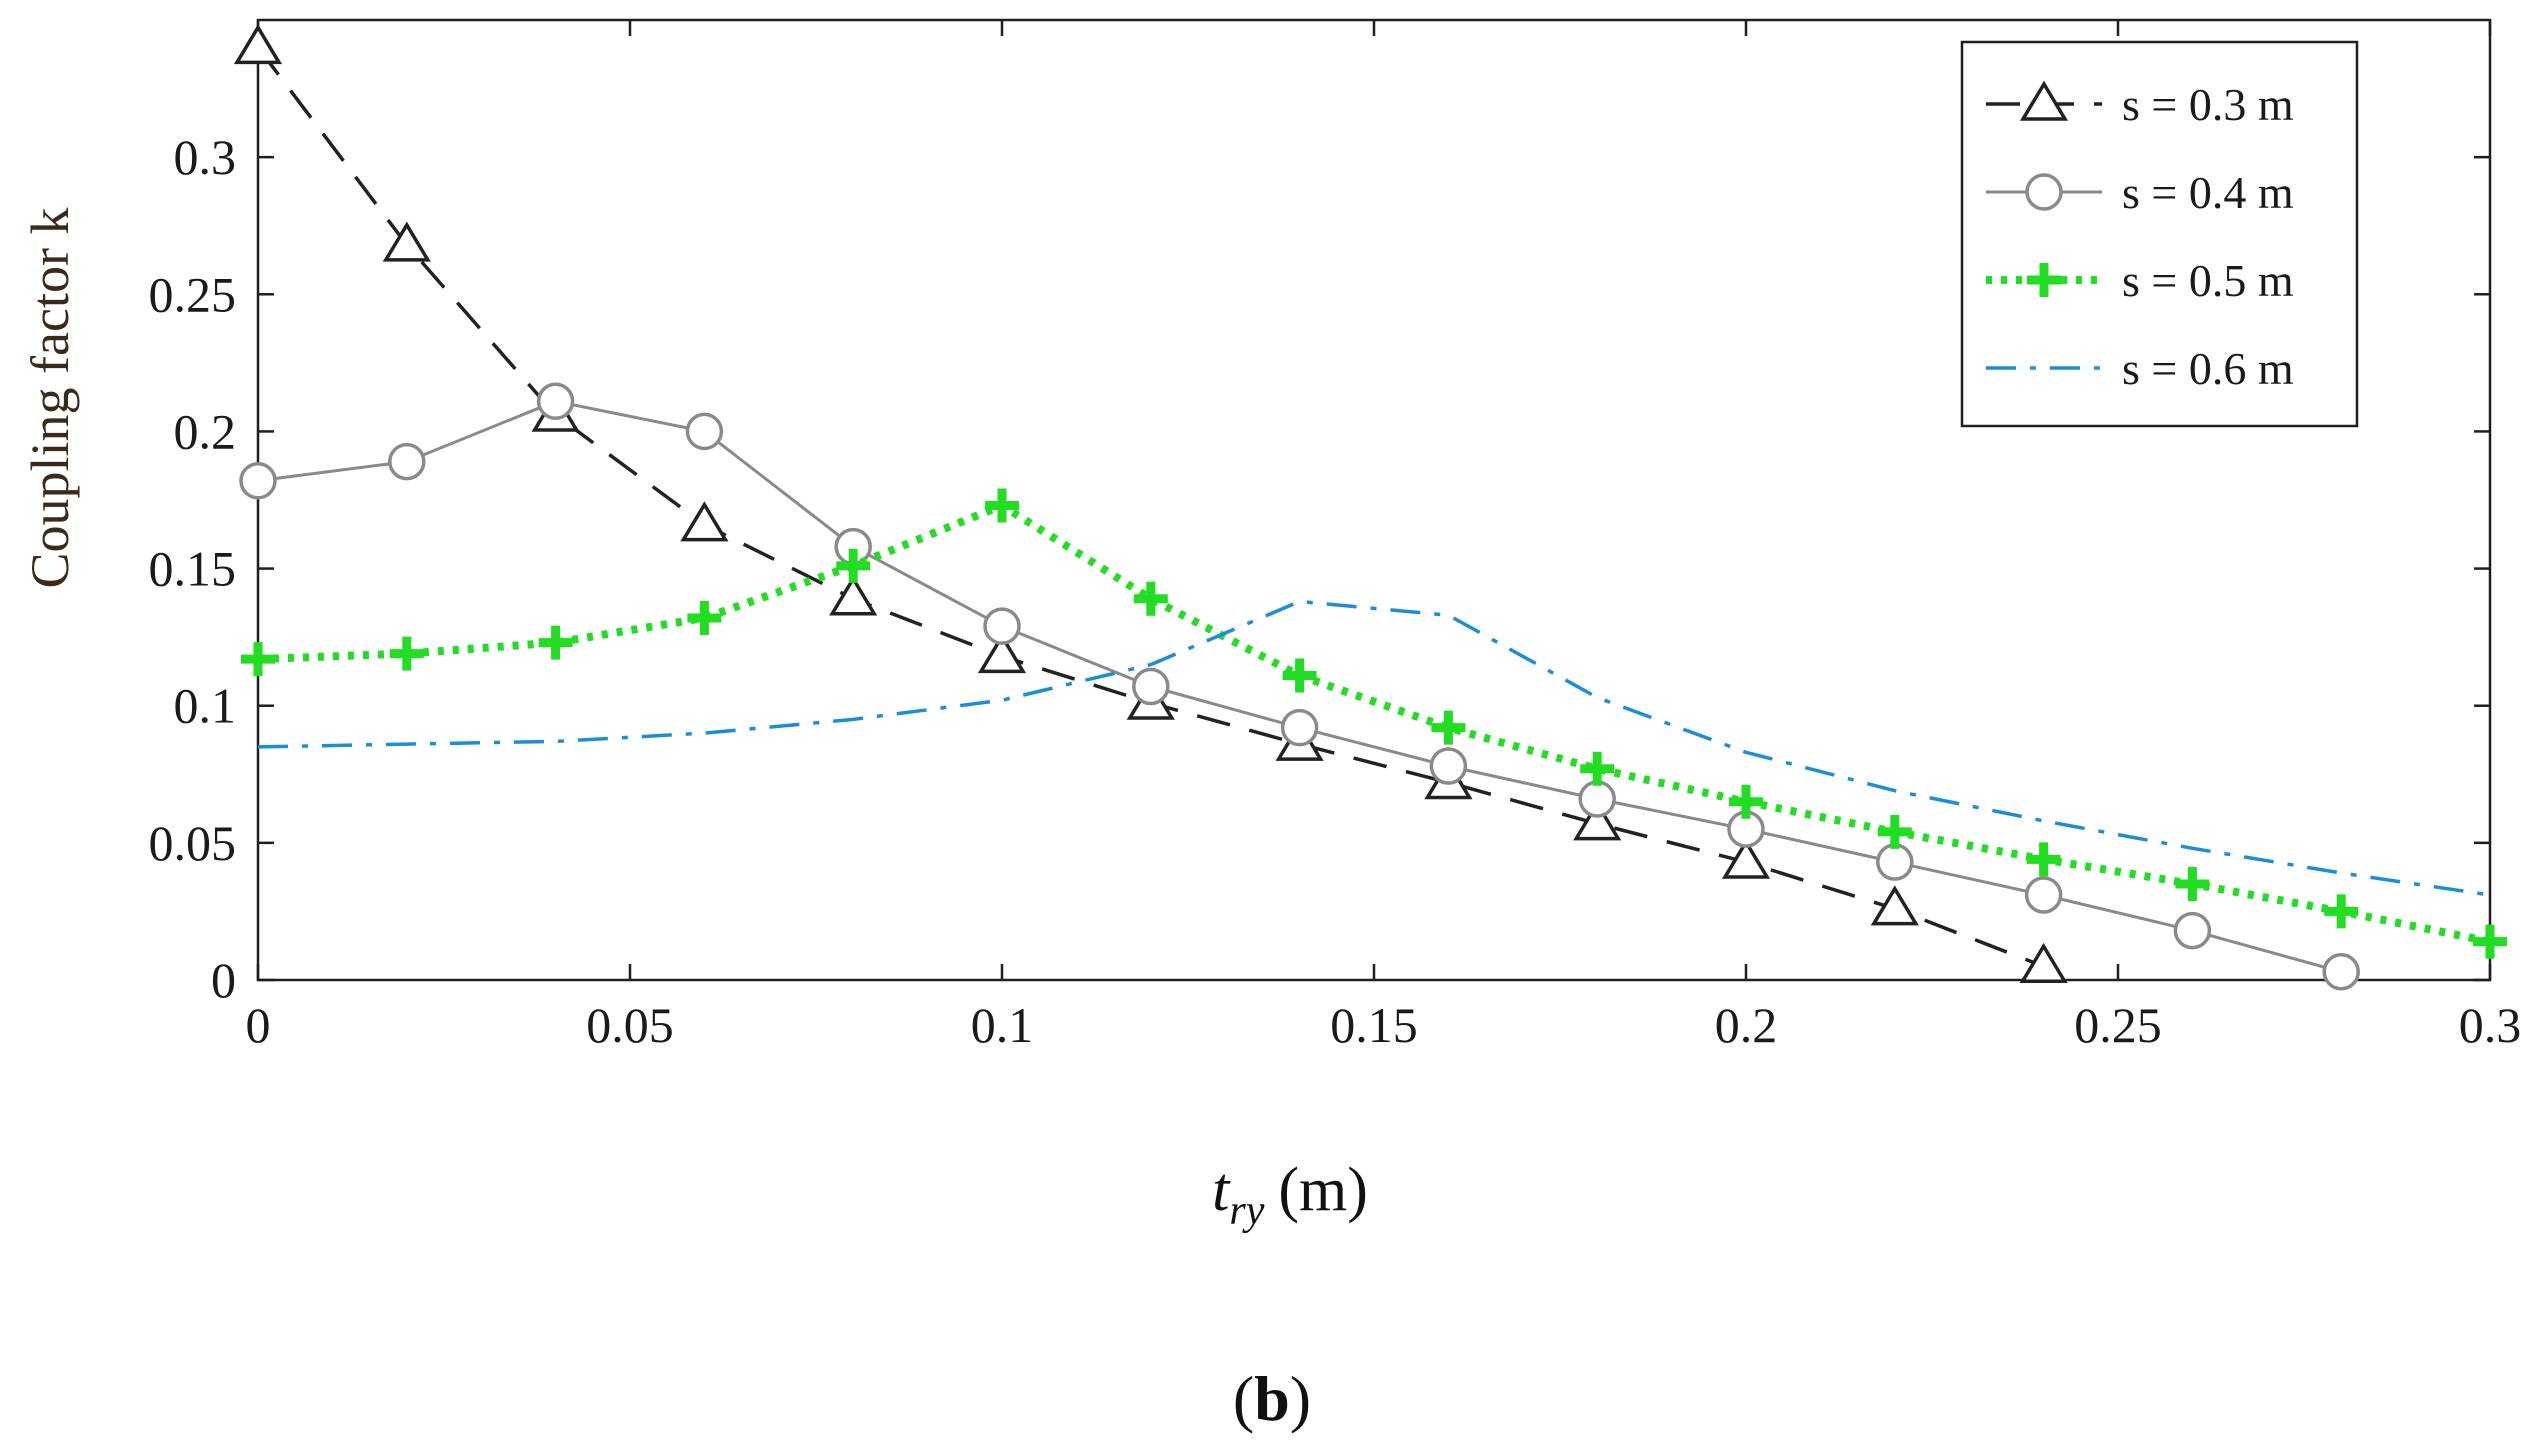 The width and height of the screenshot is (2545, 1456). Describe the element at coordinates (193, 569) in the screenshot. I see `y-tick-label: 0.15` at that location.